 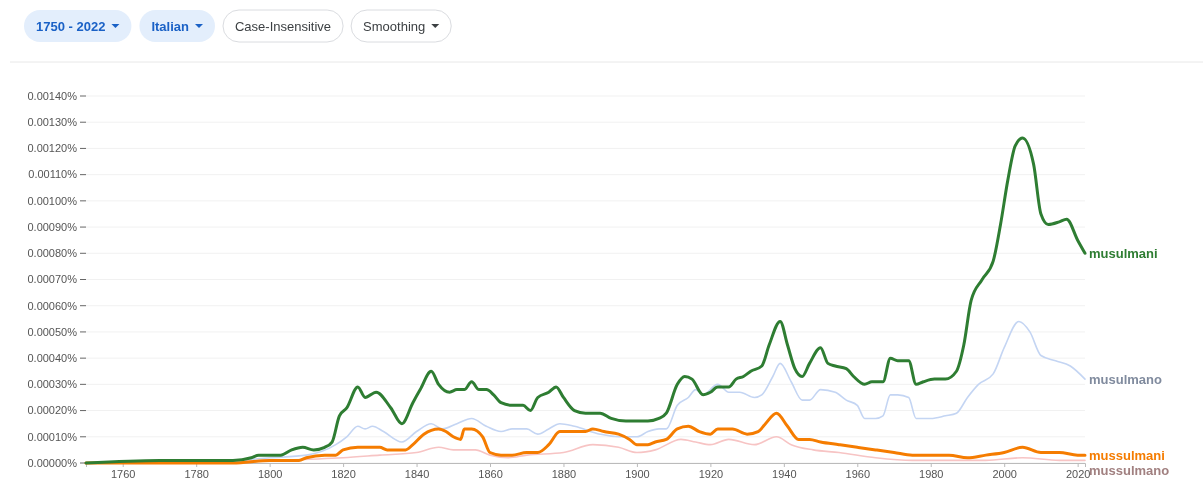 What do you see at coordinates (52, 410) in the screenshot?
I see `y-tick-label: 0.00020%` at bounding box center [52, 410].